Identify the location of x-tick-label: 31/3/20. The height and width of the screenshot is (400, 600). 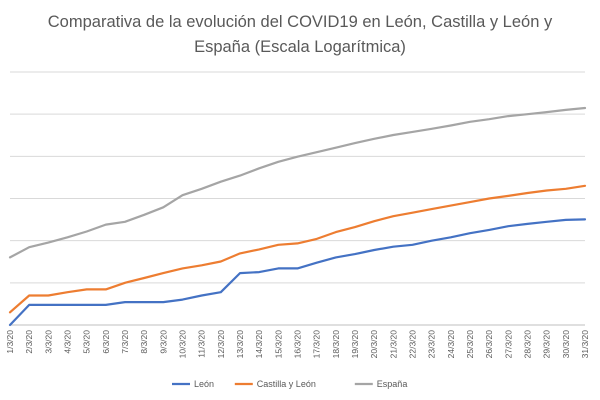
(585, 344).